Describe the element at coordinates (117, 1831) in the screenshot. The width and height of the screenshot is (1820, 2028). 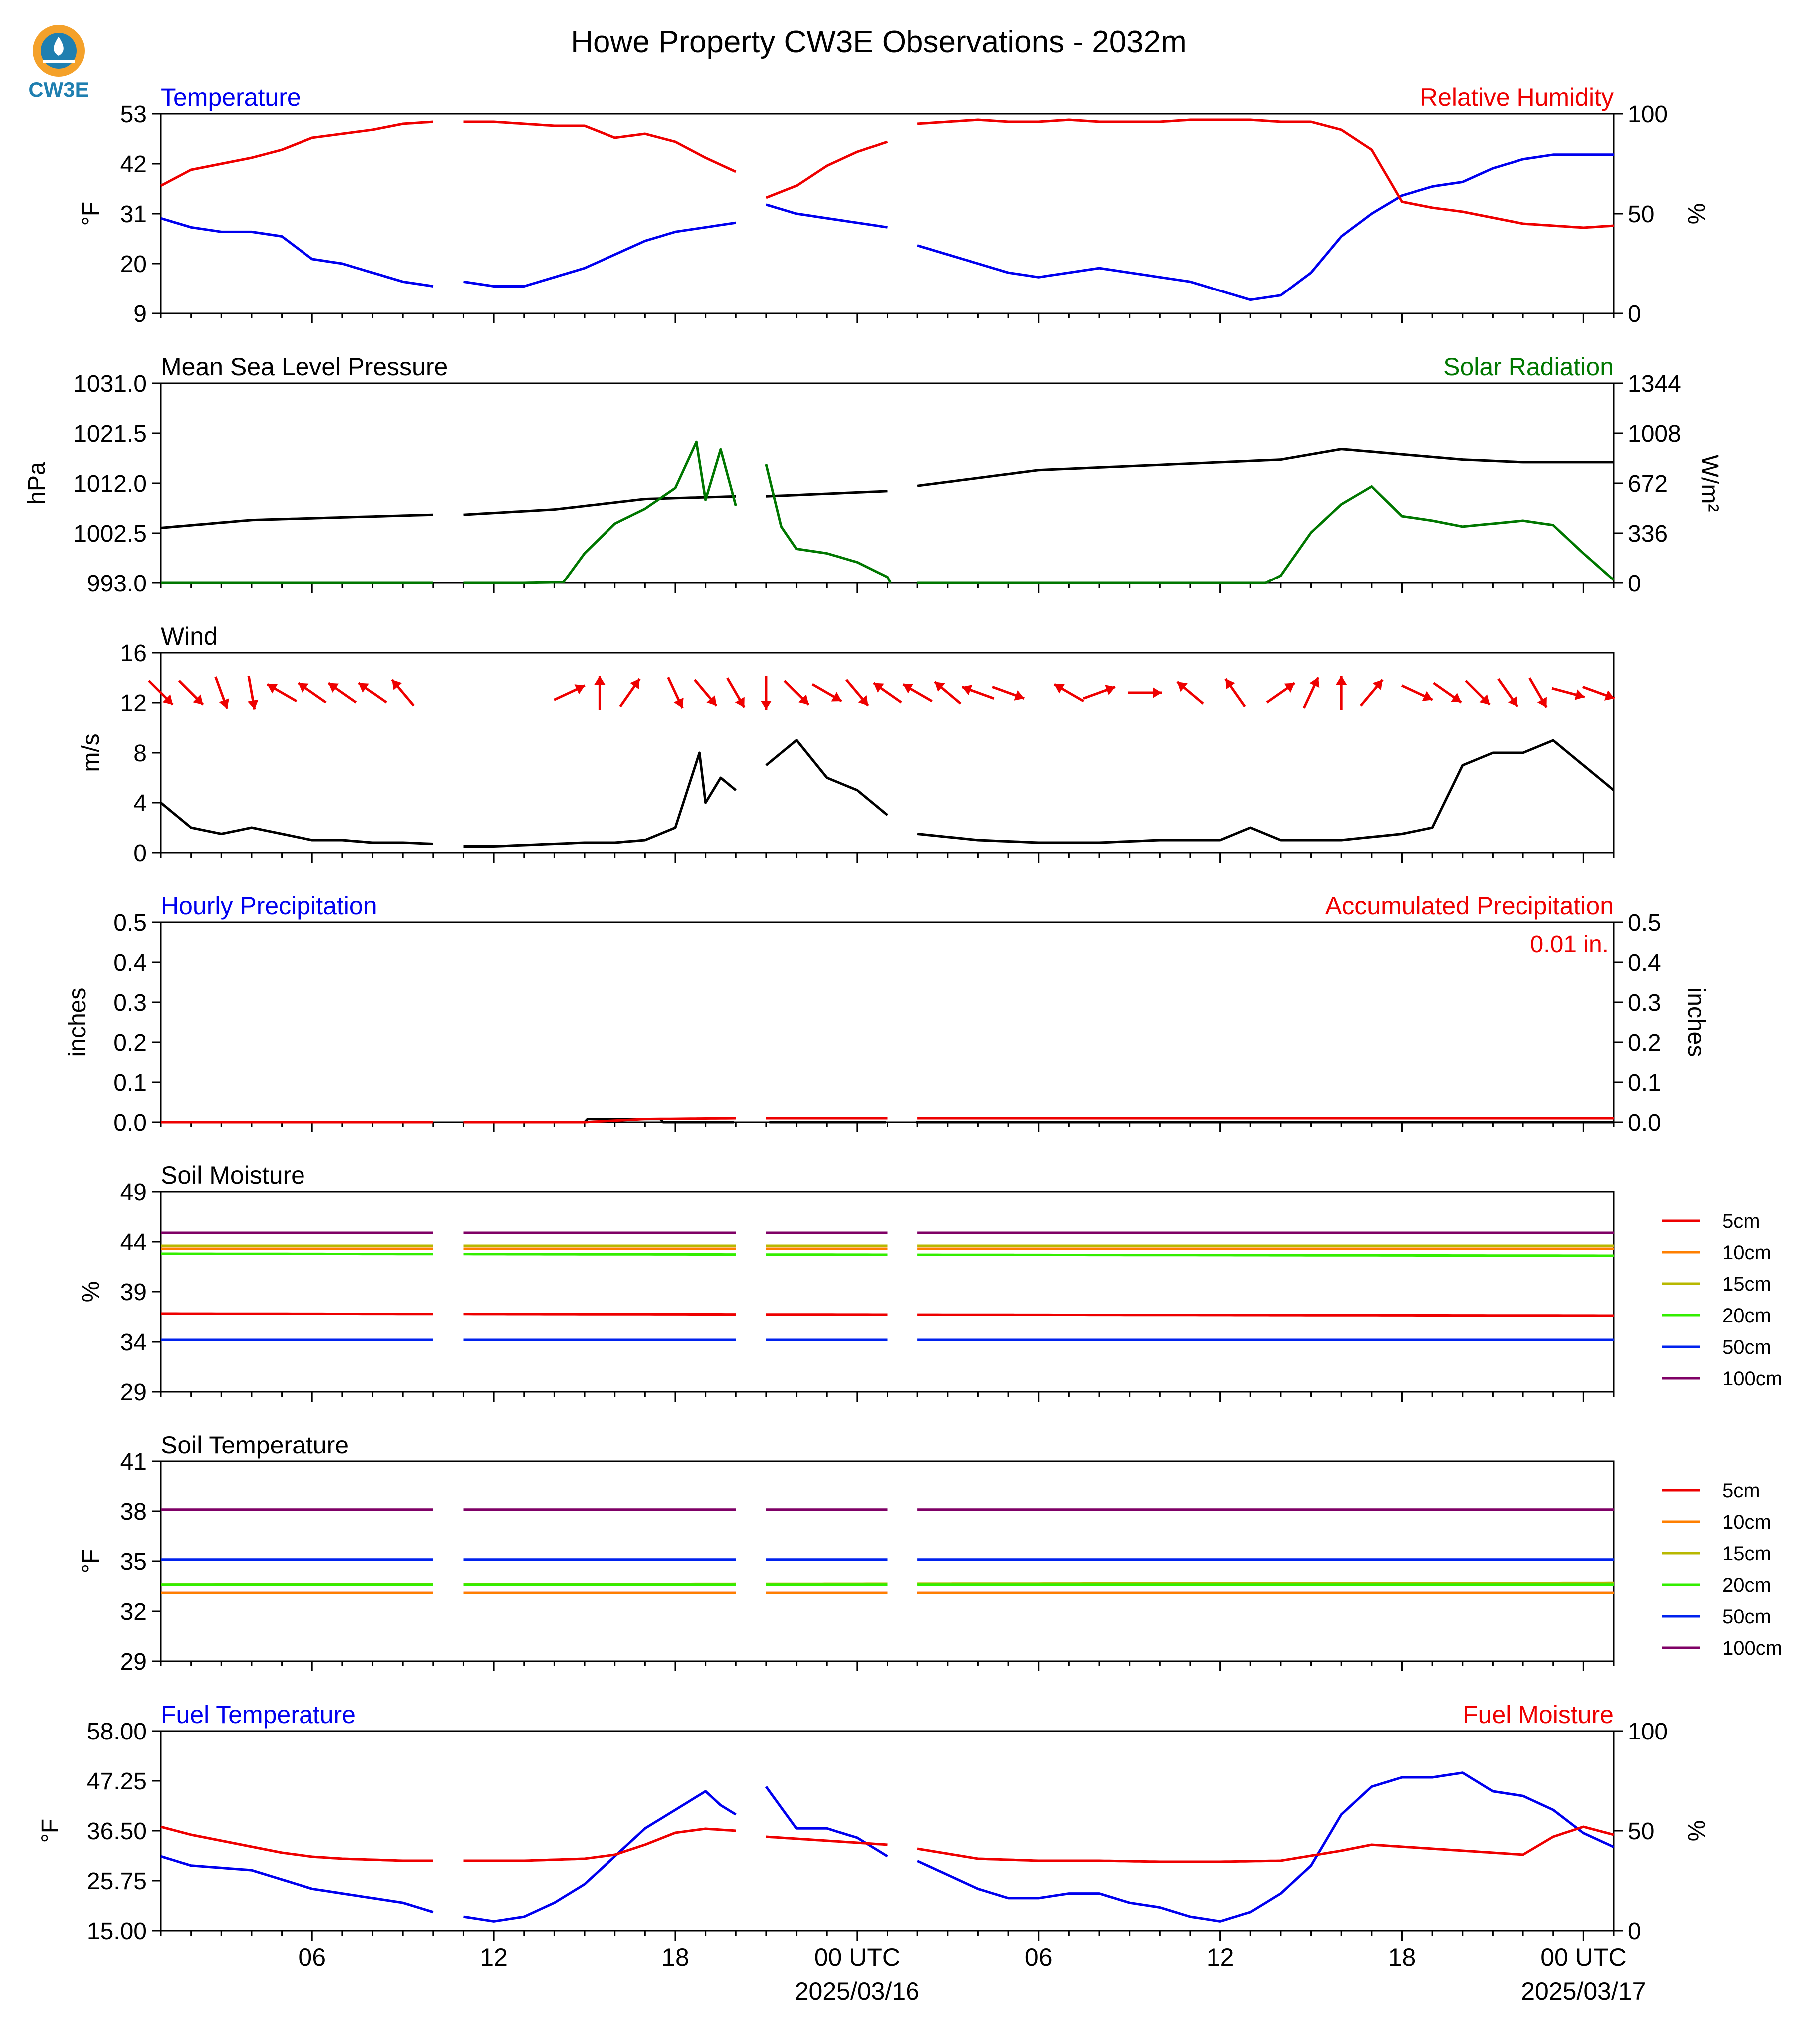
I see `y-tick-label-left: 36.50` at that location.